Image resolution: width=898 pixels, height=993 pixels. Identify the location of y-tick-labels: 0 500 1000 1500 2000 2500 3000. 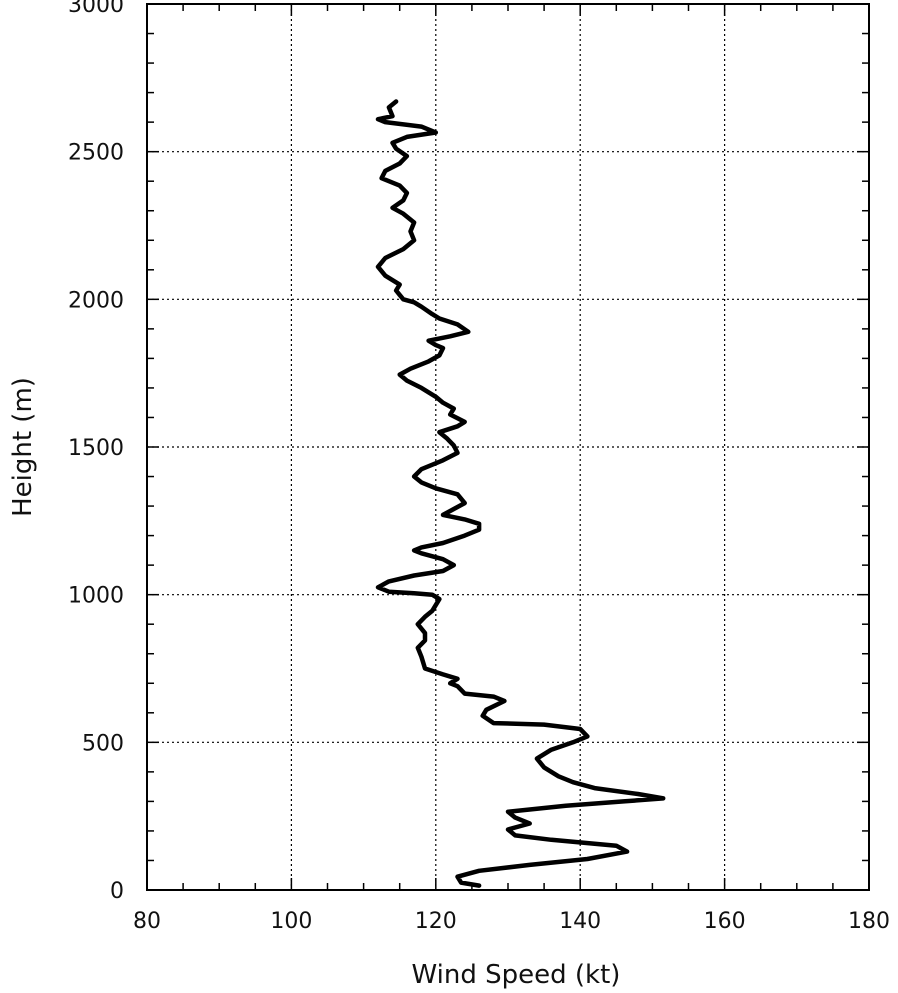
(96, 452).